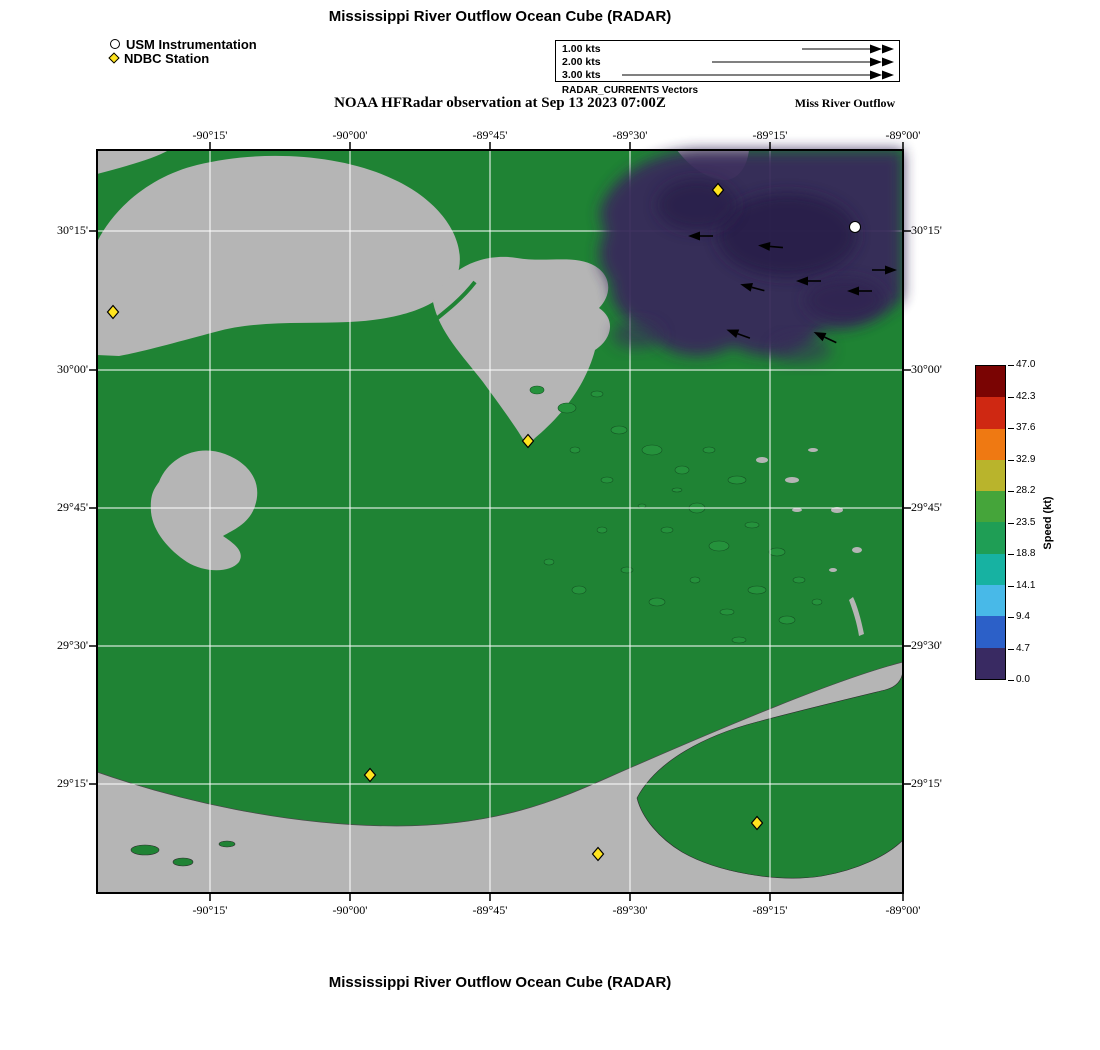 This screenshot has height=1050, width=1100. Describe the element at coordinates (278, 255) in the screenshot. I see `land-lake-pontchartrain-area` at that location.